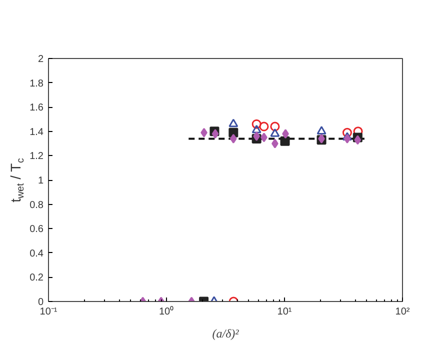 The image size is (438, 343). What do you see at coordinates (37, 278) in the screenshot?
I see `y-tick-label: 0.2` at bounding box center [37, 278].